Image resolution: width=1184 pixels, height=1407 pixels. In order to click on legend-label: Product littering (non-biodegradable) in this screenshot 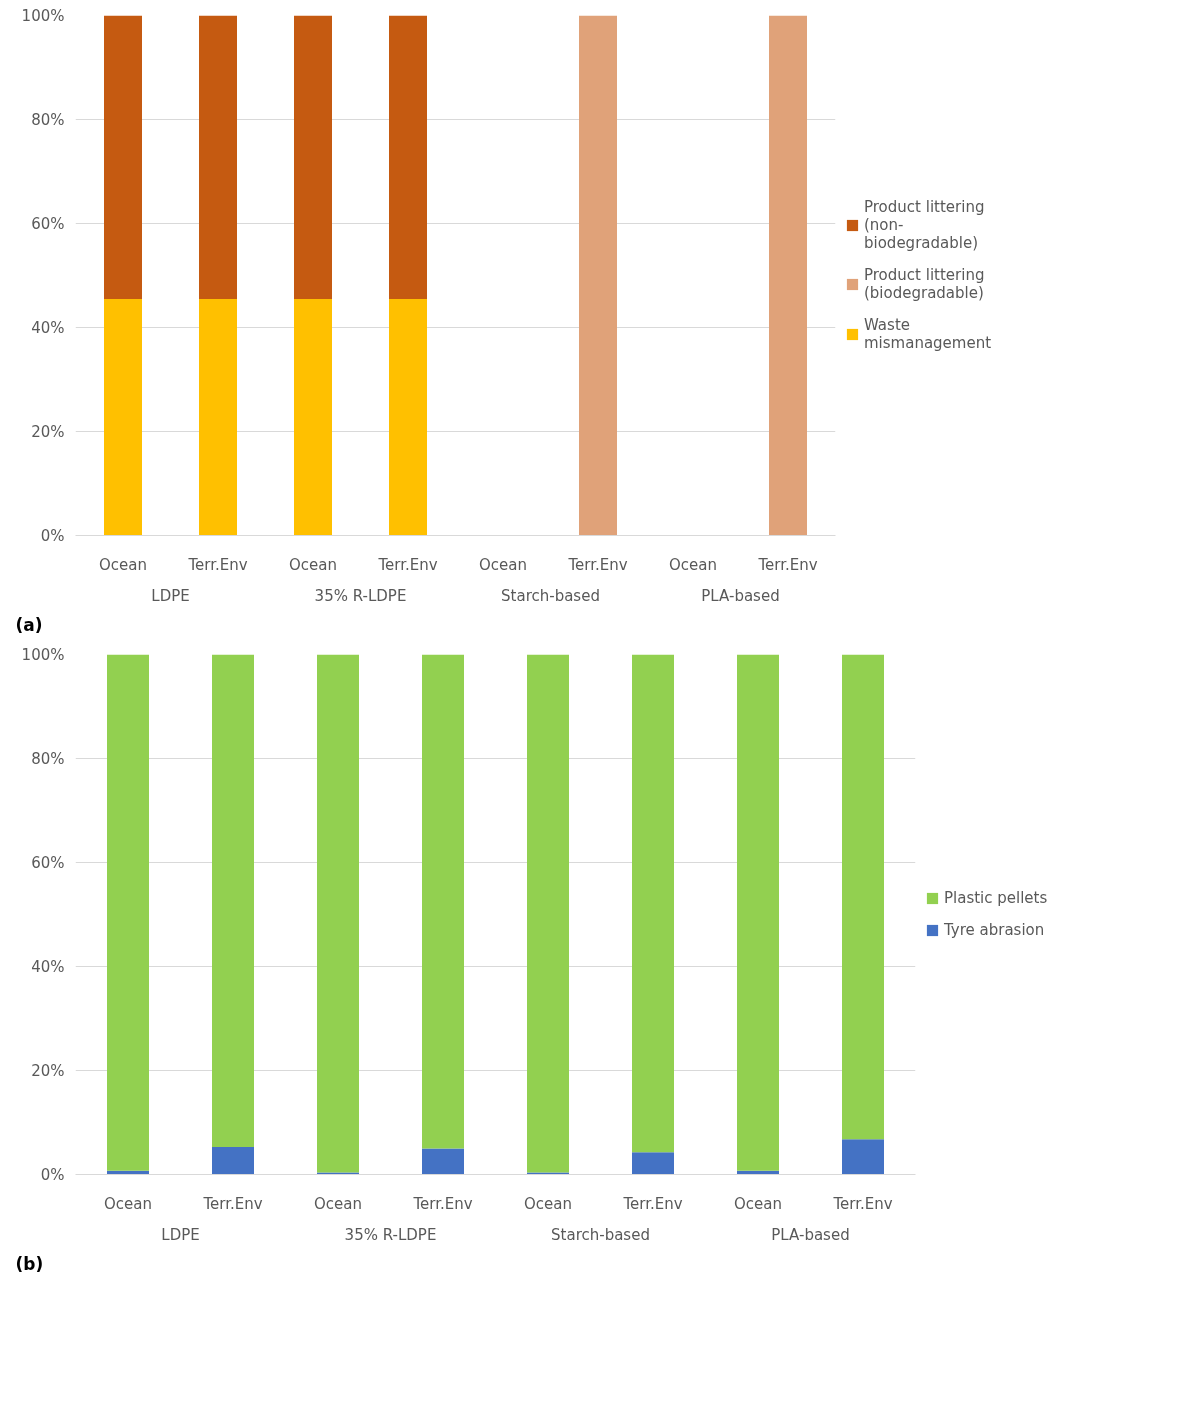, I will do `click(924, 225)`.